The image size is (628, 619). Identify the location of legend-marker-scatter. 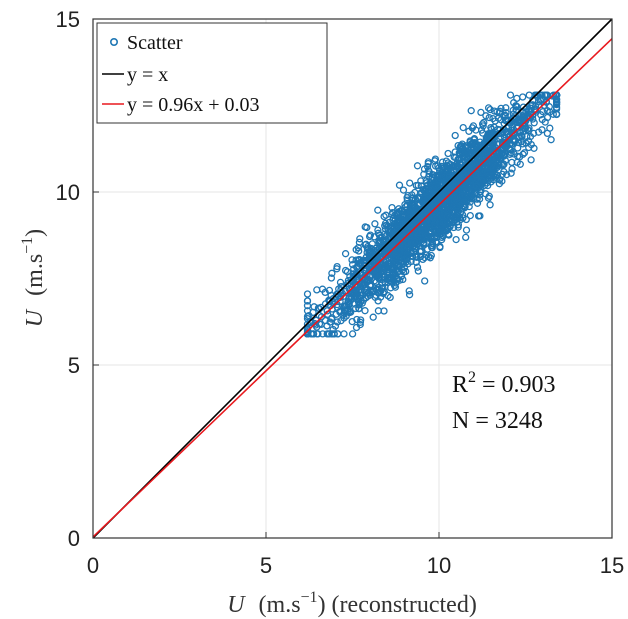
(114, 41).